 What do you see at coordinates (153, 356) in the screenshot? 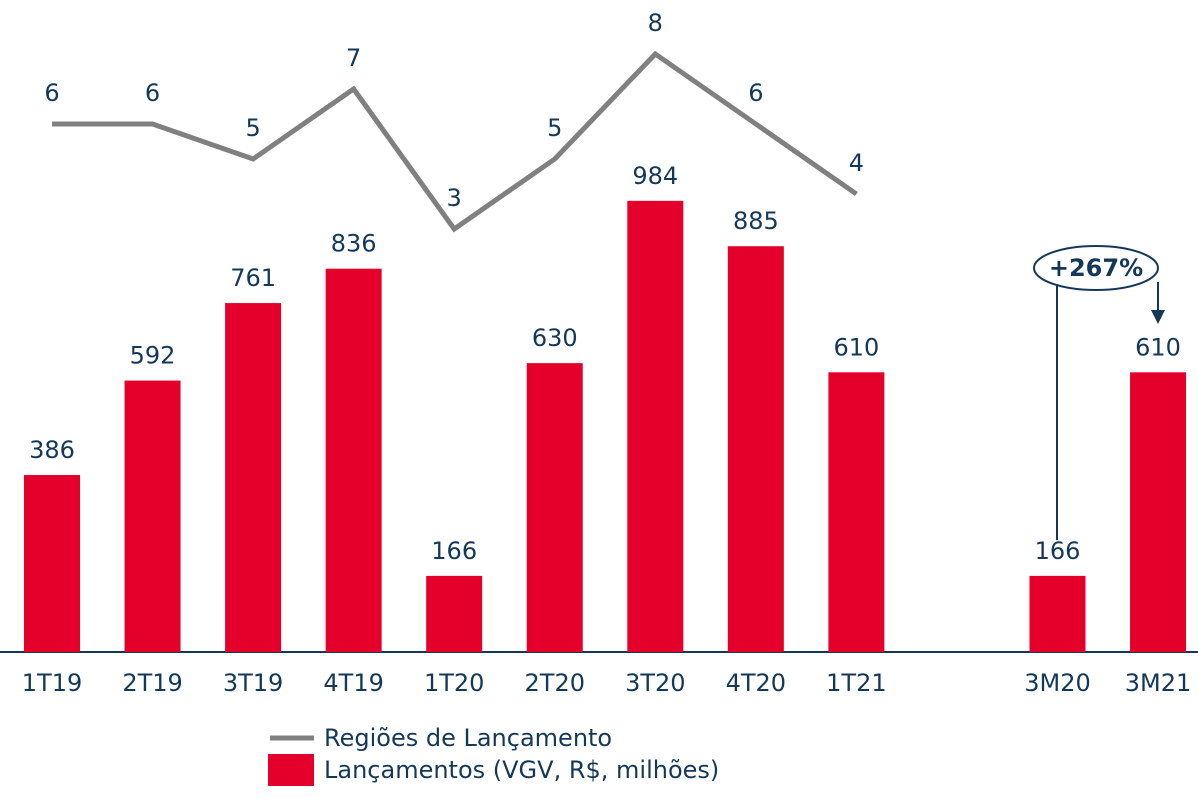
I see `value-label: 592` at bounding box center [153, 356].